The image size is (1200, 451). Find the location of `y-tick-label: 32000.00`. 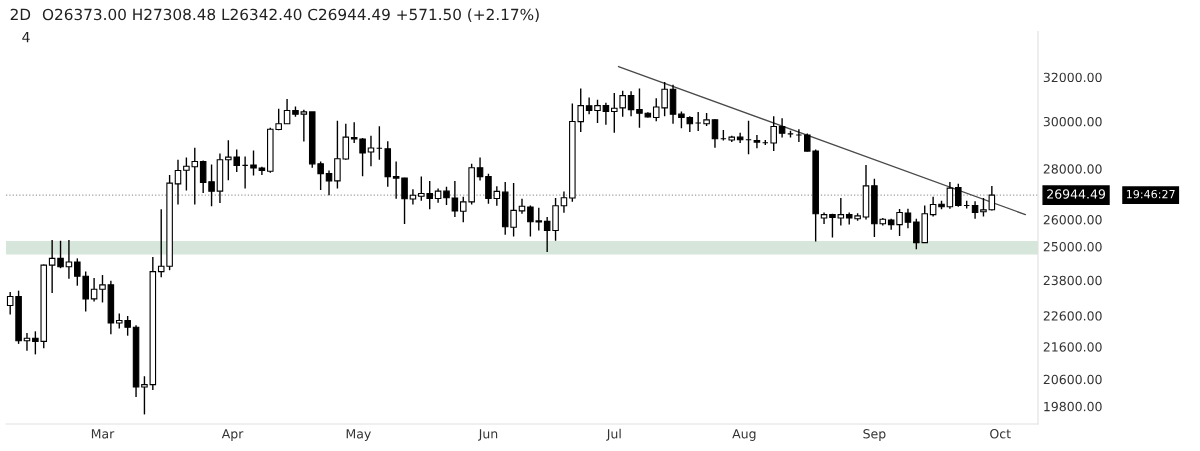

y-tick-label: 32000.00 is located at coordinates (1072, 77).